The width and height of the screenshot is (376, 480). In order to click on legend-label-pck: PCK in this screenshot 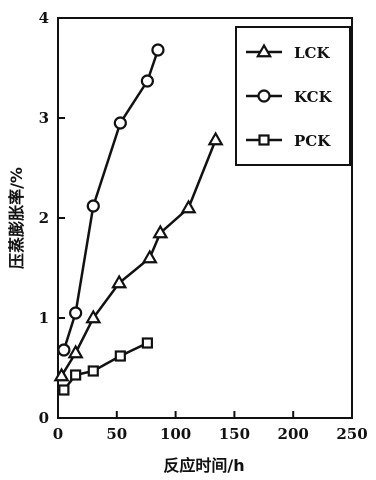, I will do `click(312, 141)`.